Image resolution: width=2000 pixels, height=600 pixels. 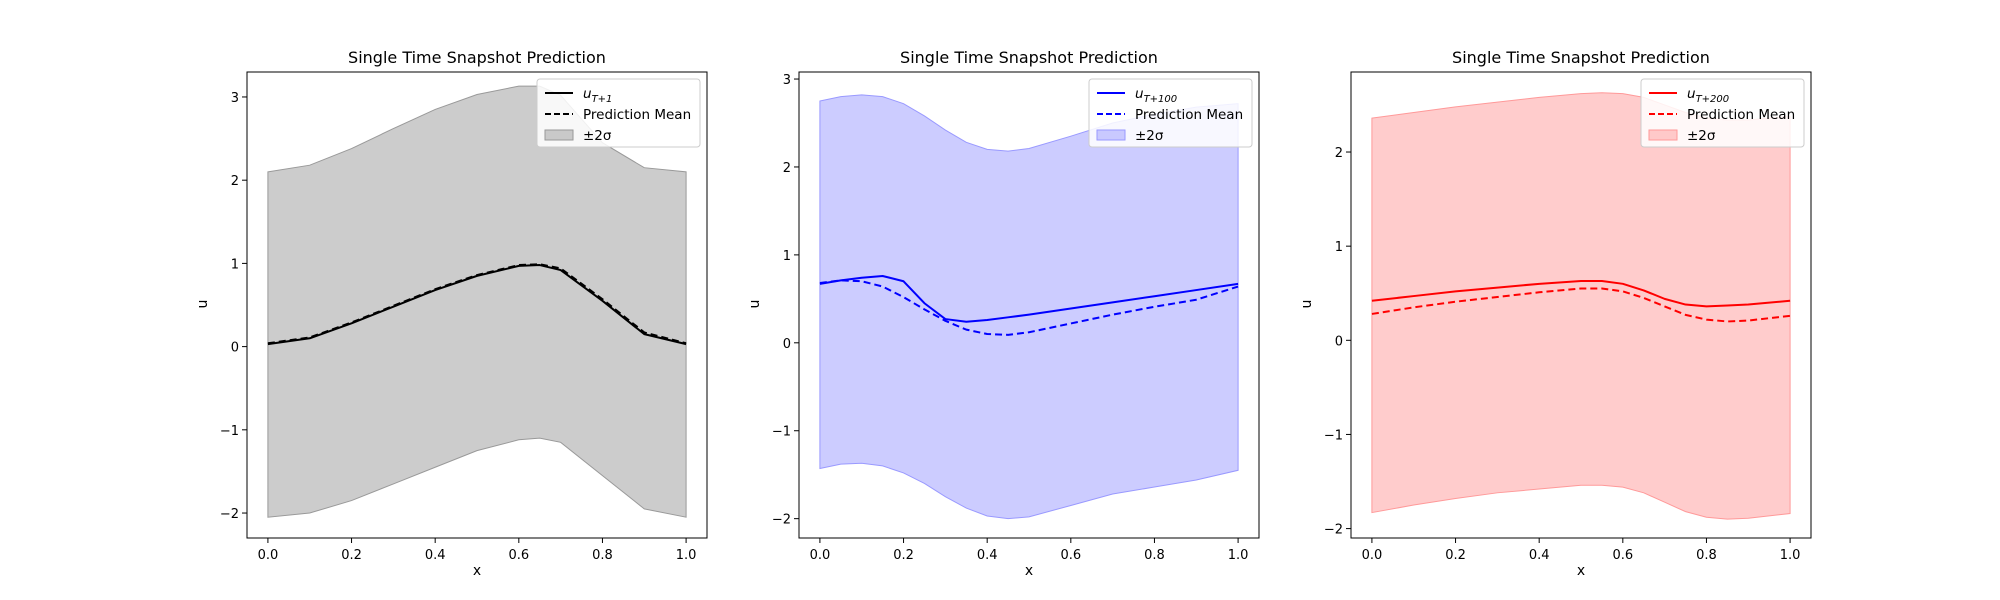 I want to click on subplot-3-title: Single Time Snapshot Prediction, so click(x=1581, y=57).